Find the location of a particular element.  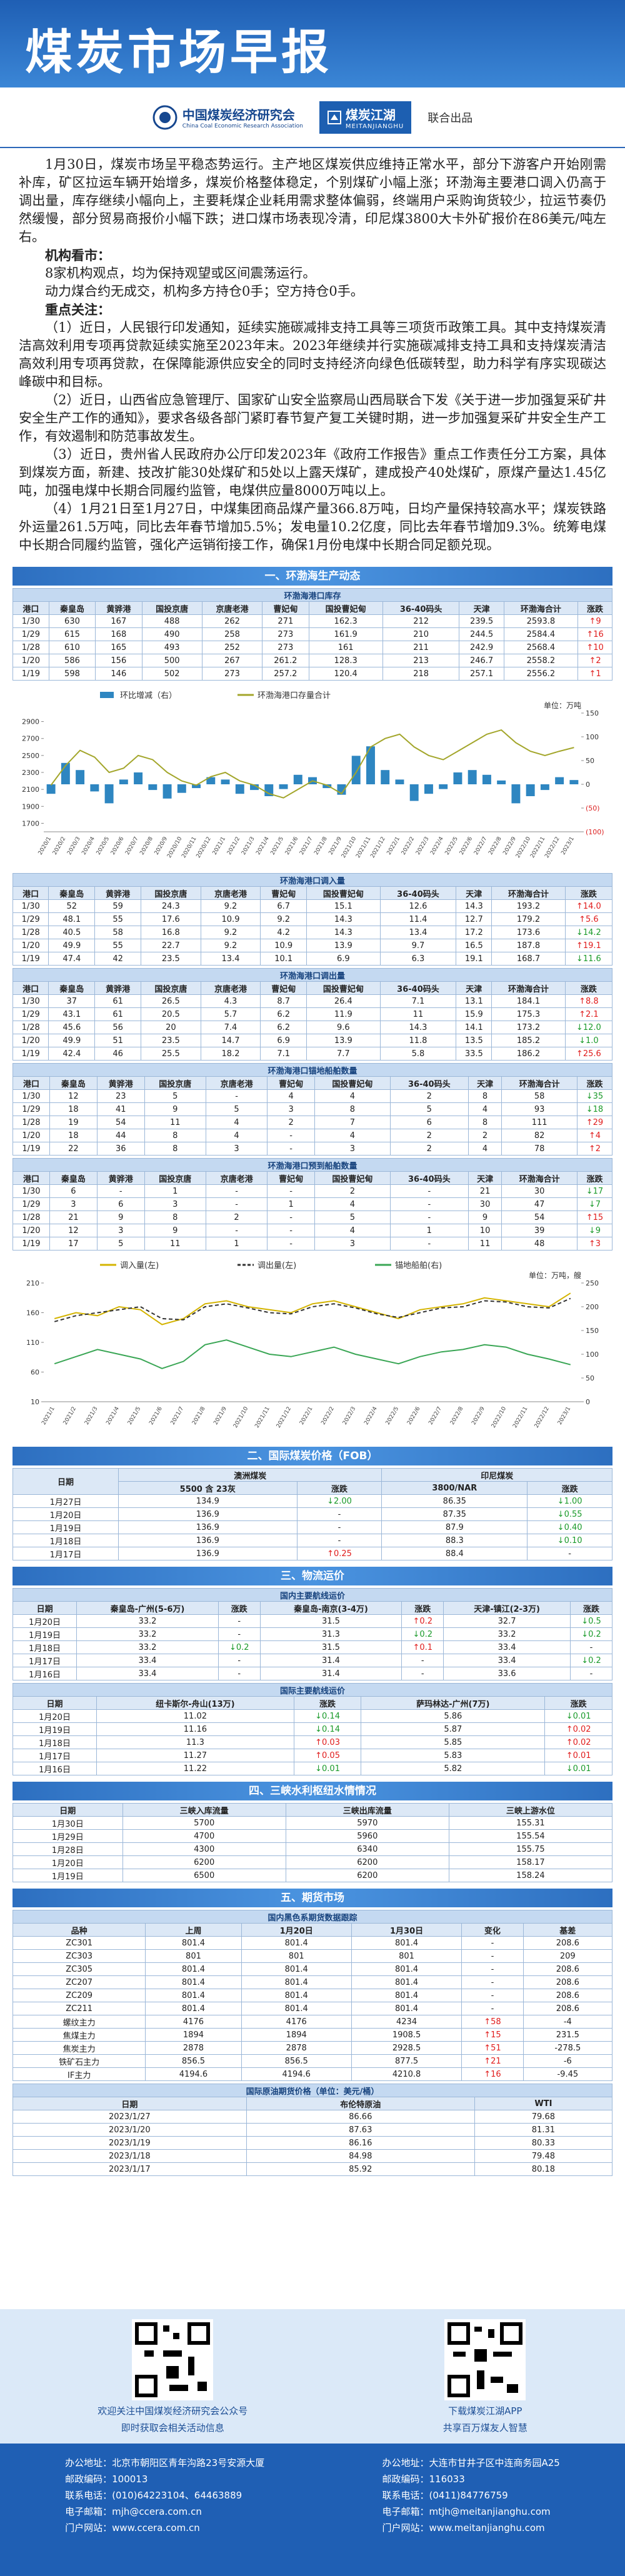

header-cell: 天津 is located at coordinates (485, 1083).